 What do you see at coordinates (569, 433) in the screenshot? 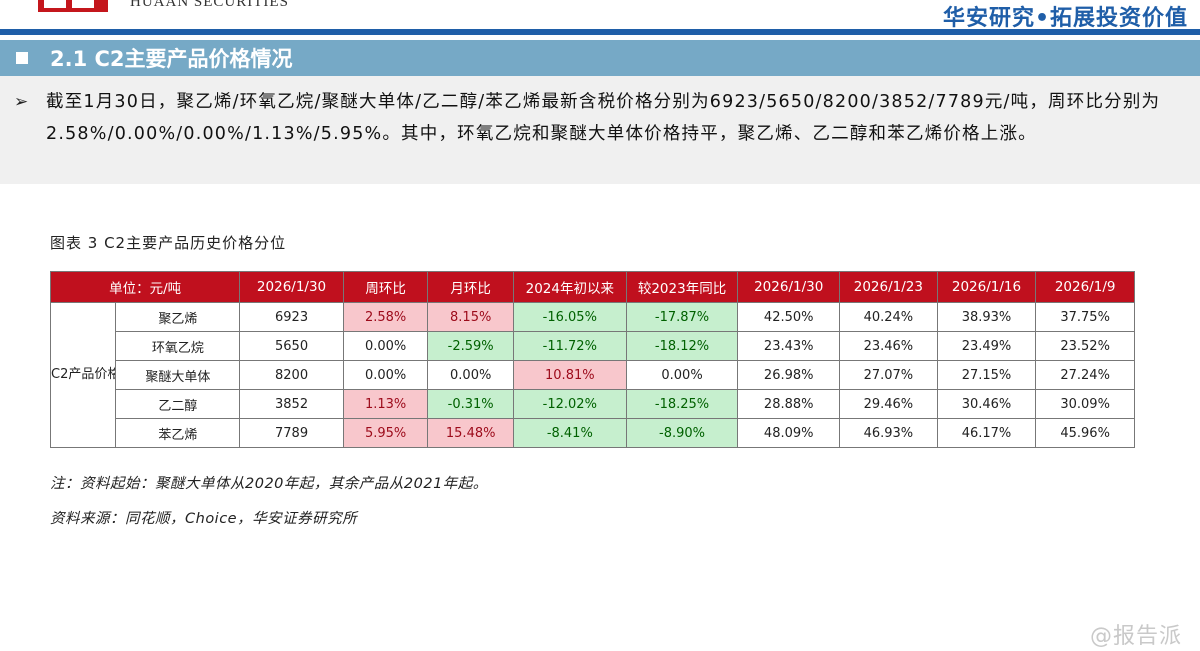
I see `ytd-cell: -8.41%` at bounding box center [569, 433].